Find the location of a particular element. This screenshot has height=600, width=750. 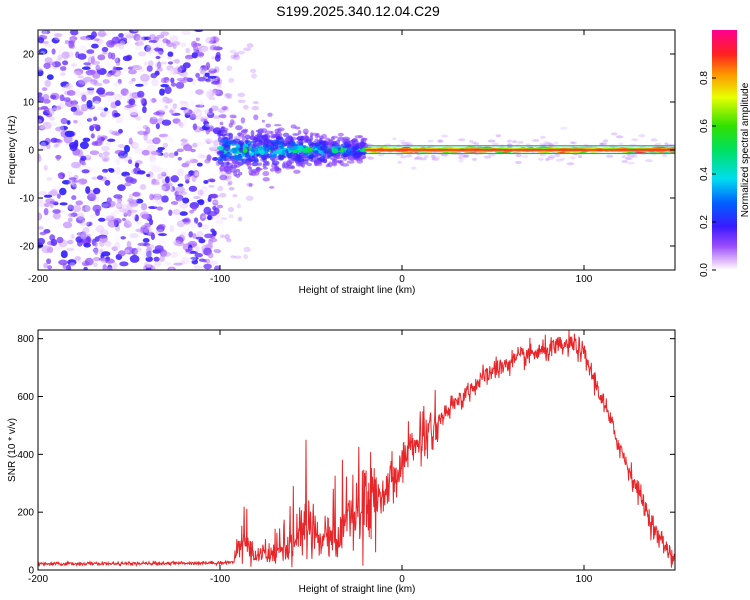

x-tick-label: 0 is located at coordinates (402, 579).